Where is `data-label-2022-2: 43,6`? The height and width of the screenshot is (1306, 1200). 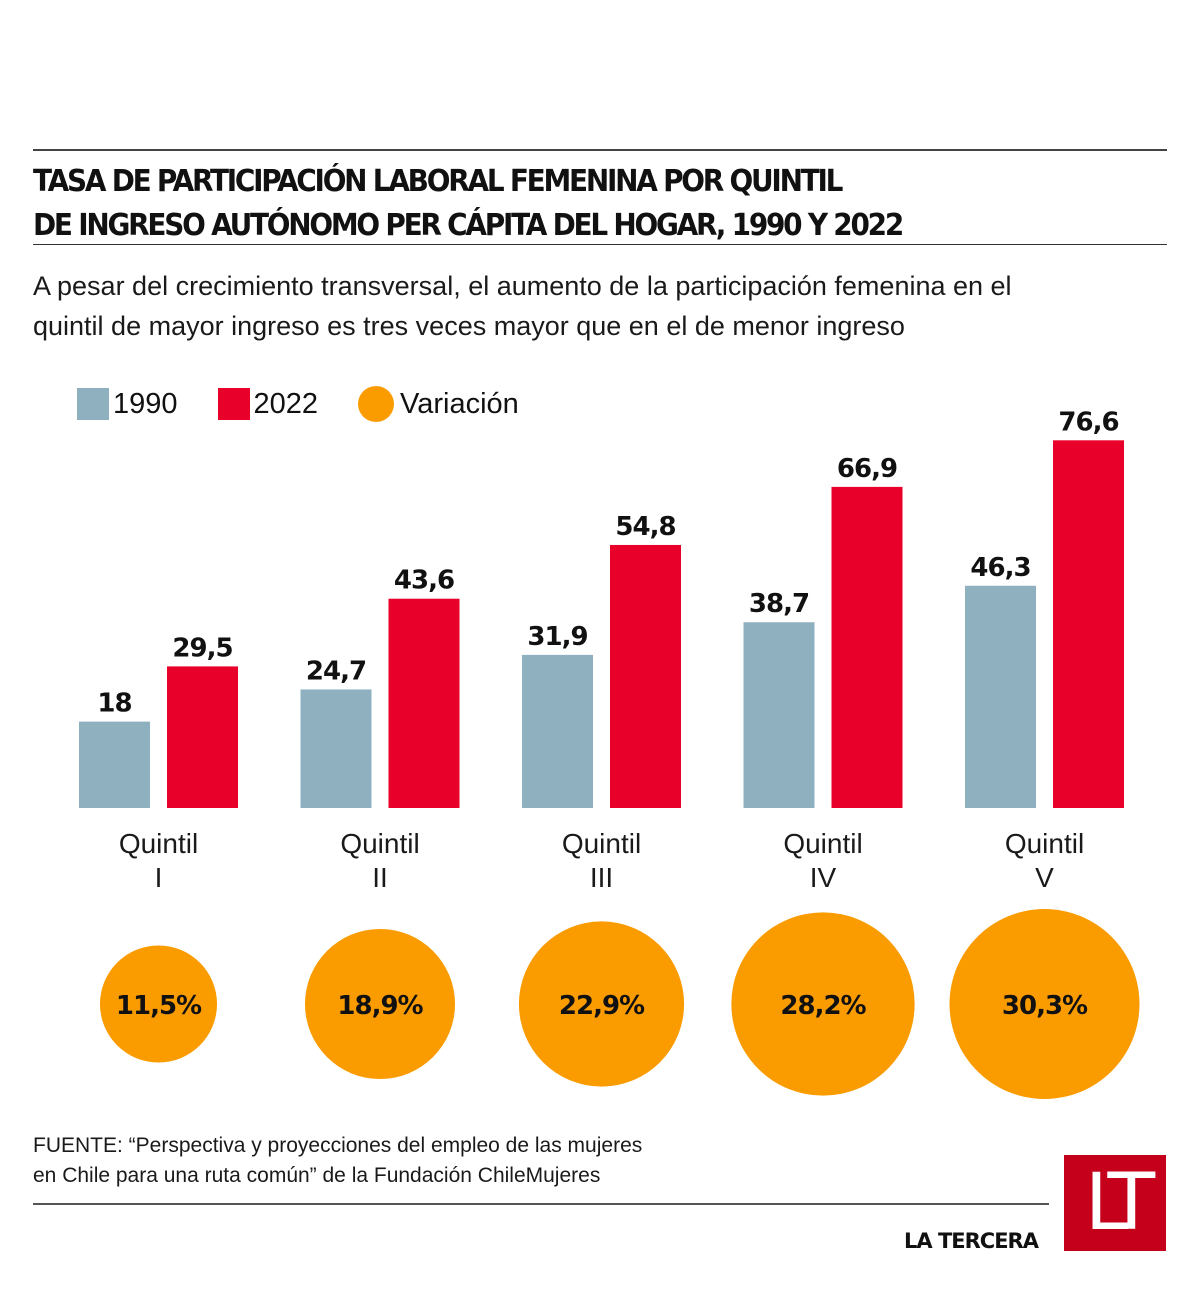
data-label-2022-2: 43,6 is located at coordinates (424, 581).